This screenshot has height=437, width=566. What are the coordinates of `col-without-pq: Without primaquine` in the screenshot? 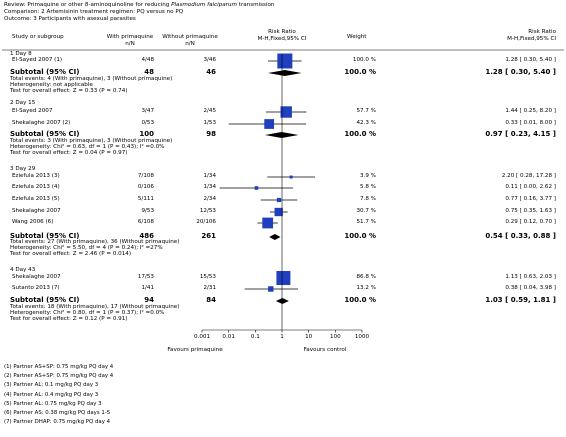 It's located at (190, 37).